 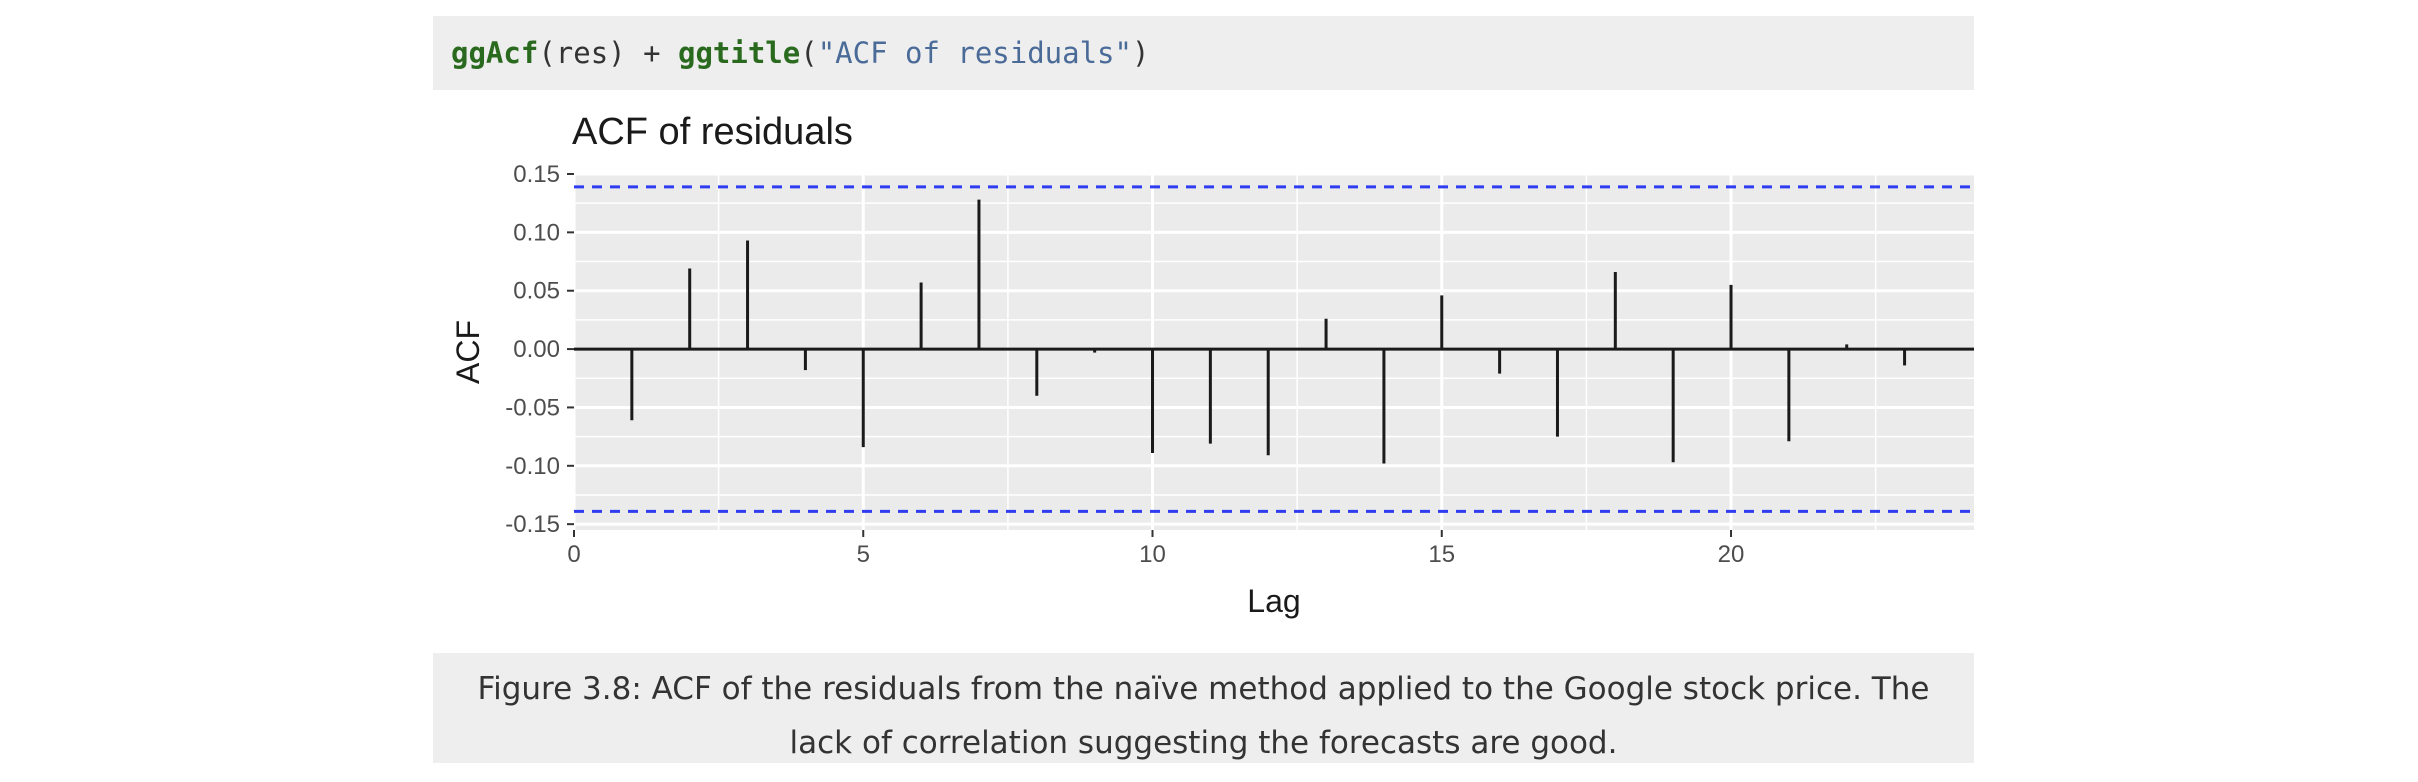 I want to click on y-tick-label: 0.05, so click(x=536, y=291).